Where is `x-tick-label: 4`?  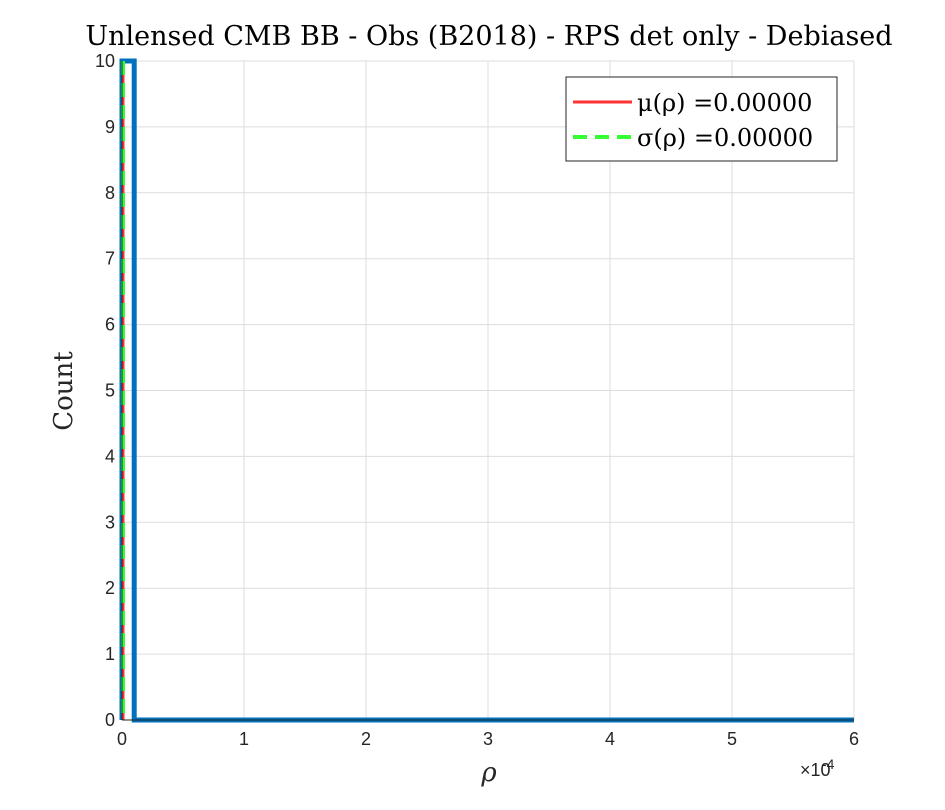
x-tick-label: 4 is located at coordinates (610, 739).